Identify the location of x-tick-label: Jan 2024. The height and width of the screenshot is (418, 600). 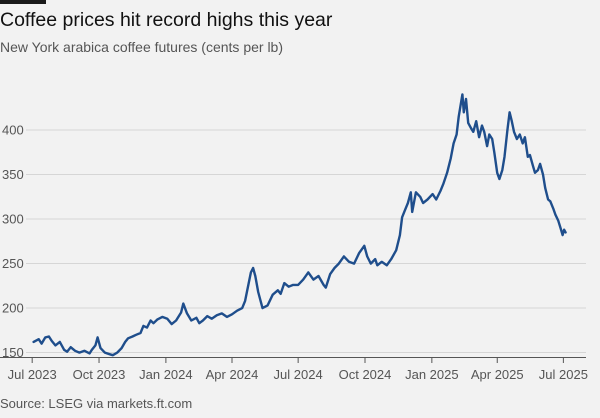
(166, 374).